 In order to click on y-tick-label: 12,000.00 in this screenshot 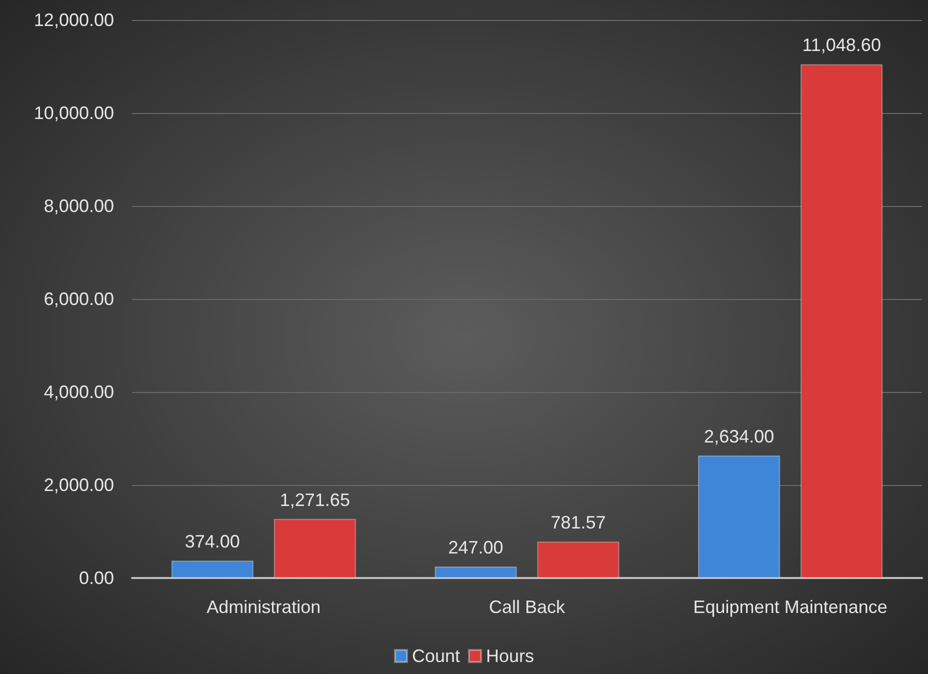, I will do `click(74, 20)`.